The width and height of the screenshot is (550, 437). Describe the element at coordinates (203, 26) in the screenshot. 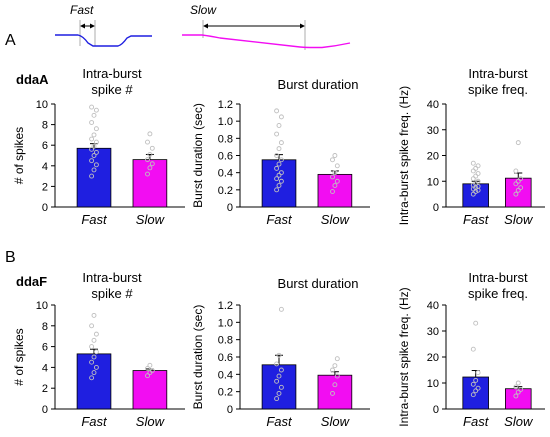

I see `stimulus-traces: Fast Slow` at that location.